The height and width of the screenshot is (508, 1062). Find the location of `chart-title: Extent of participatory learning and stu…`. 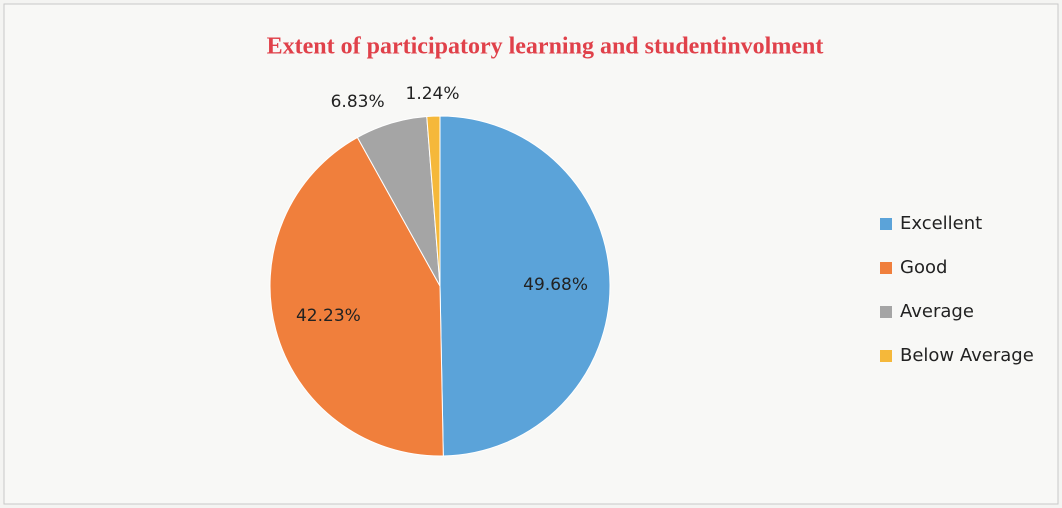

chart-title: Extent of participatory learning and stu… is located at coordinates (545, 47).